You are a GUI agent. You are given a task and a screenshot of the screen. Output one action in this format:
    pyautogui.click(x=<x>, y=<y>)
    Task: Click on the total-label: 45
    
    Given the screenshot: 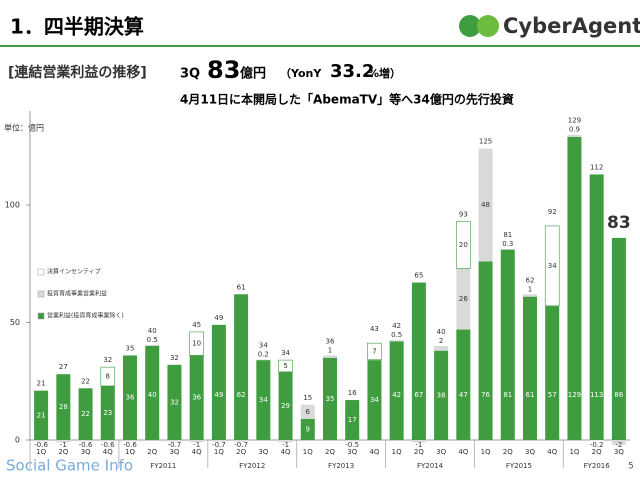 What is the action you would take?
    pyautogui.click(x=196, y=325)
    